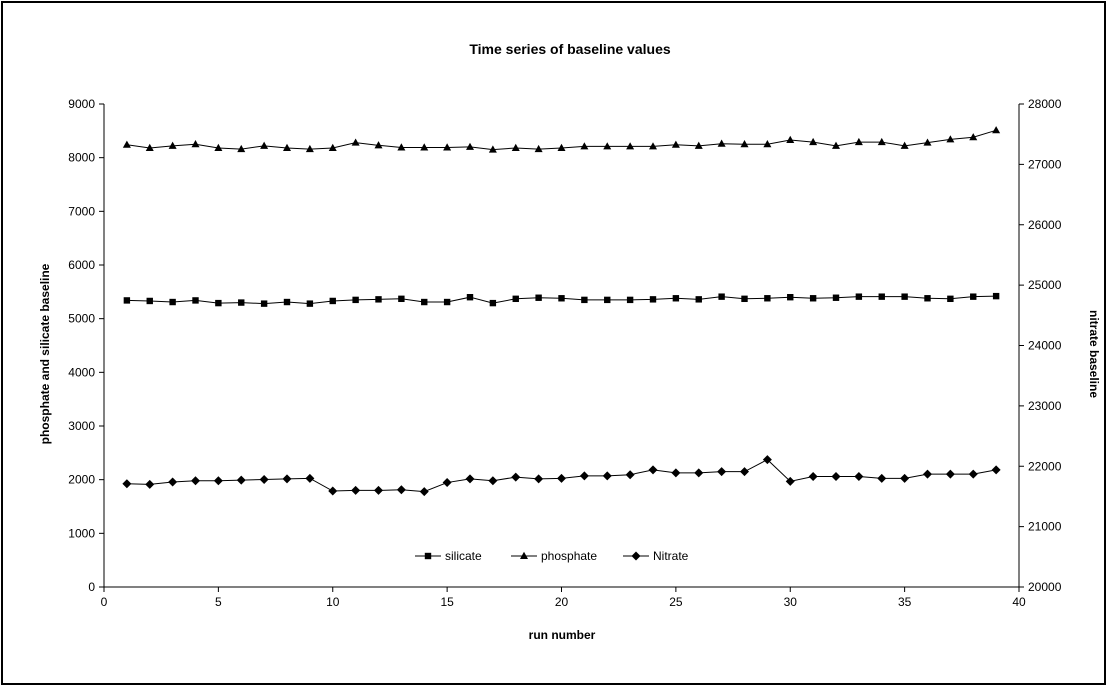 This screenshot has height=688, width=1109. What do you see at coordinates (218, 602) in the screenshot?
I see `x-tick-label: 5` at bounding box center [218, 602].